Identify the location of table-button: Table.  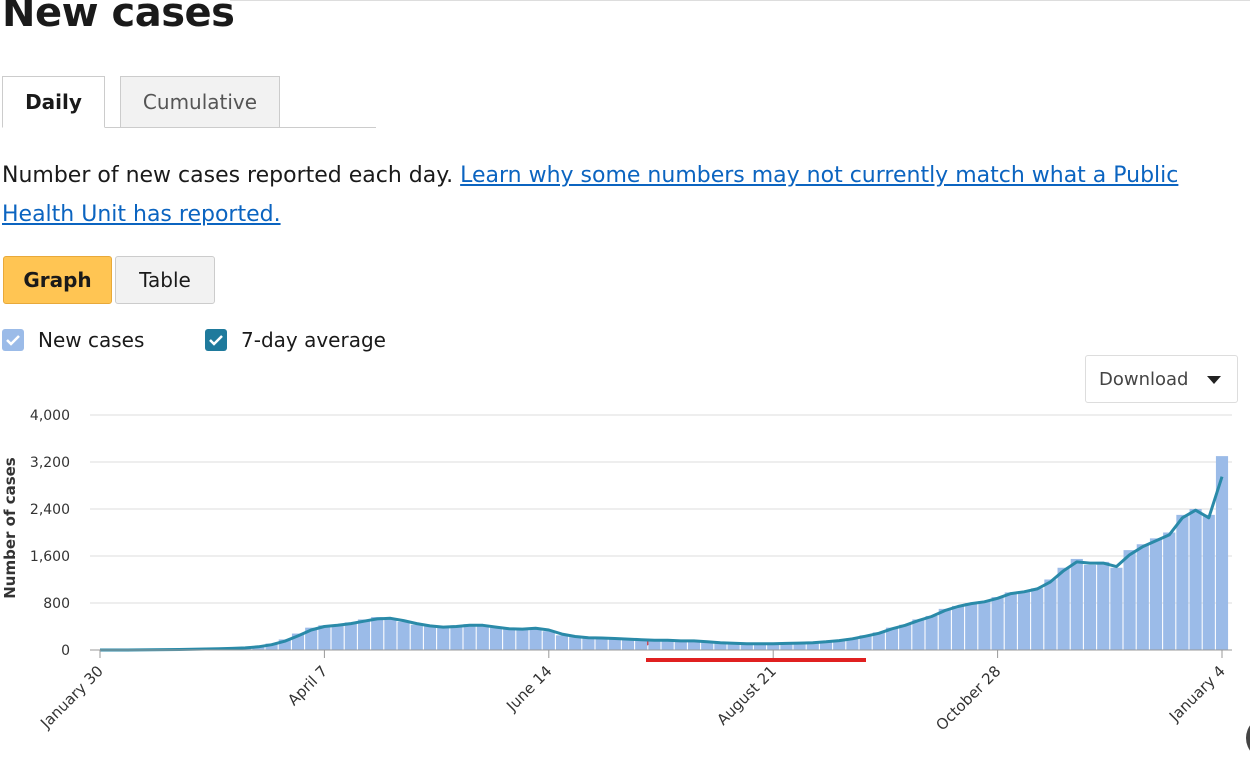
(165, 280).